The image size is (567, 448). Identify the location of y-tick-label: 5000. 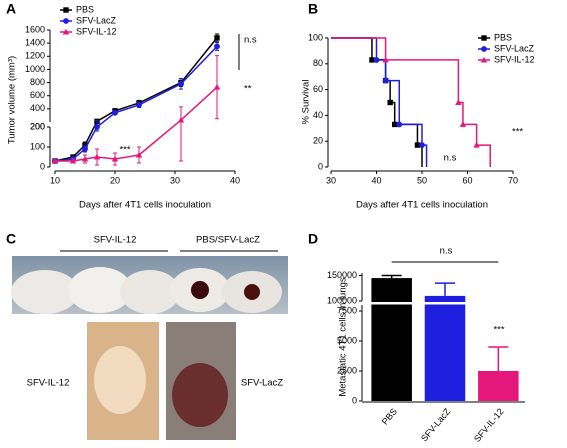
(347, 340).